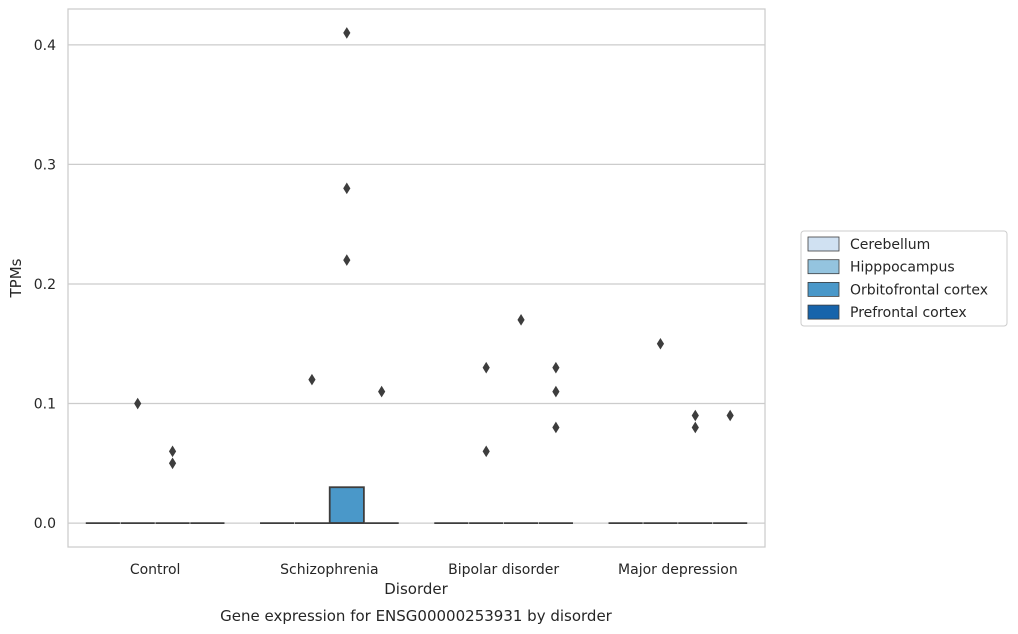 The height and width of the screenshot is (634, 1018). I want to click on legend-frame, so click(904, 278).